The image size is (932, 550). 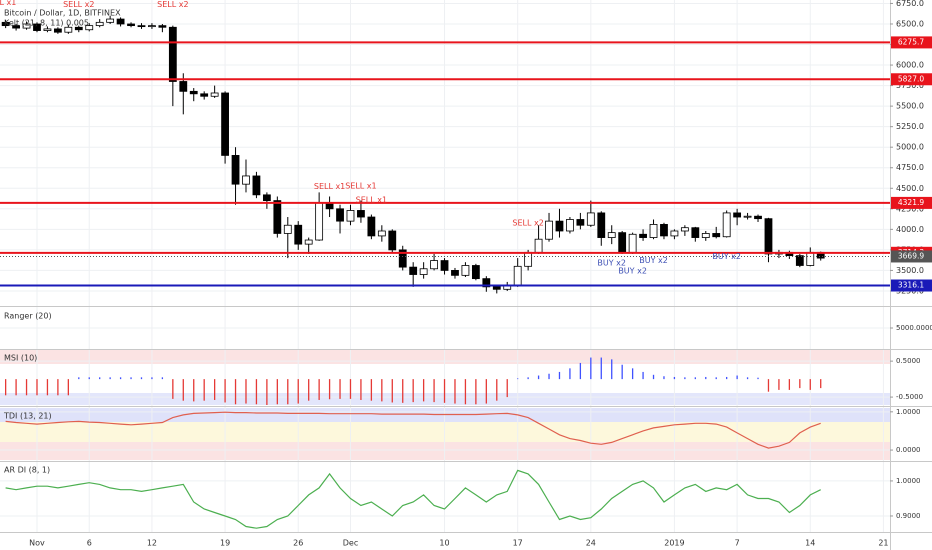 I want to click on x-tick-label: 2019, so click(x=674, y=543).